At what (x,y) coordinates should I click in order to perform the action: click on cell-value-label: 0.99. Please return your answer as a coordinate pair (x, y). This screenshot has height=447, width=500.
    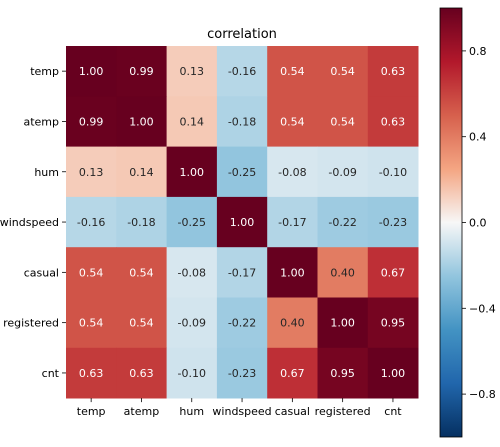
    Looking at the image, I should click on (91, 121).